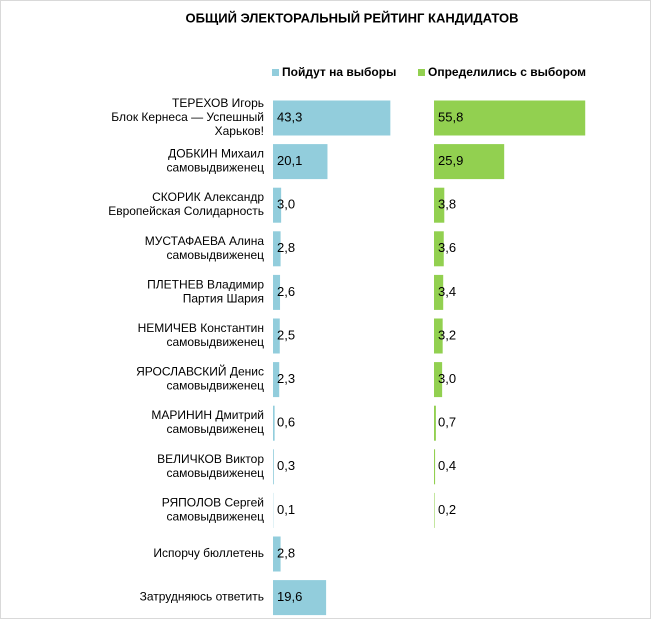  Describe the element at coordinates (223, 299) in the screenshot. I see `category-line: Партия Шария` at that location.